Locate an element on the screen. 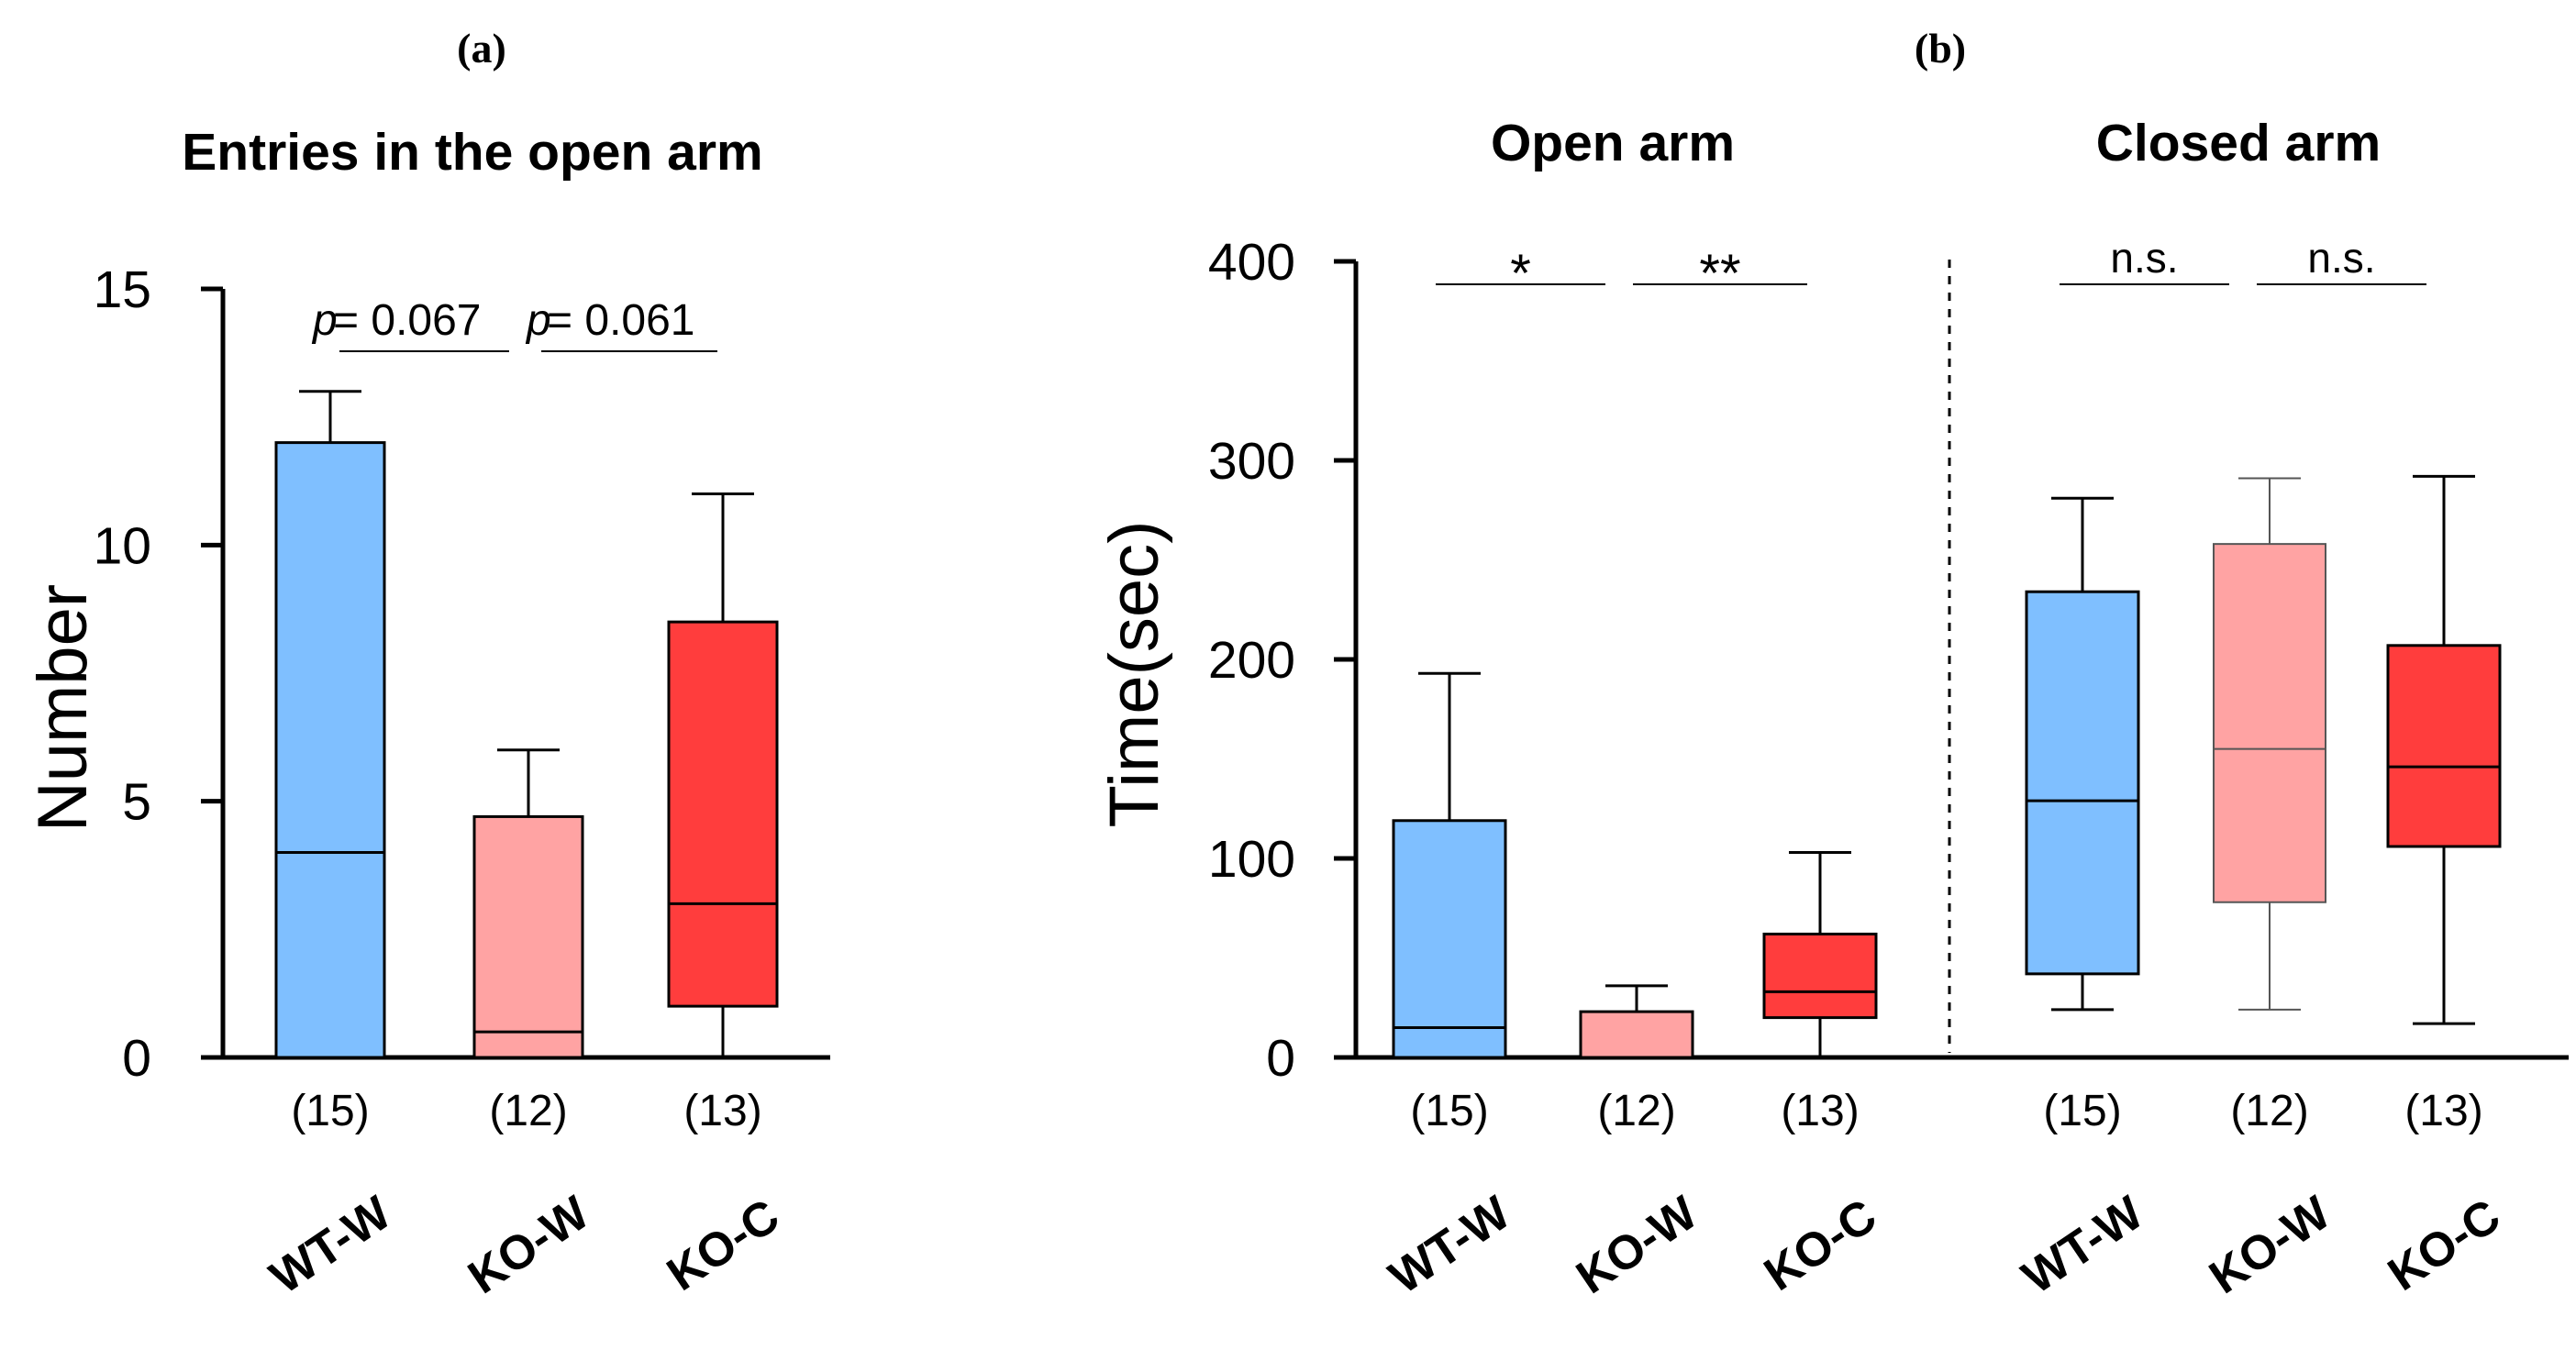 This screenshot has height=1361, width=2576. panel-a-label: (a) is located at coordinates (481, 48).